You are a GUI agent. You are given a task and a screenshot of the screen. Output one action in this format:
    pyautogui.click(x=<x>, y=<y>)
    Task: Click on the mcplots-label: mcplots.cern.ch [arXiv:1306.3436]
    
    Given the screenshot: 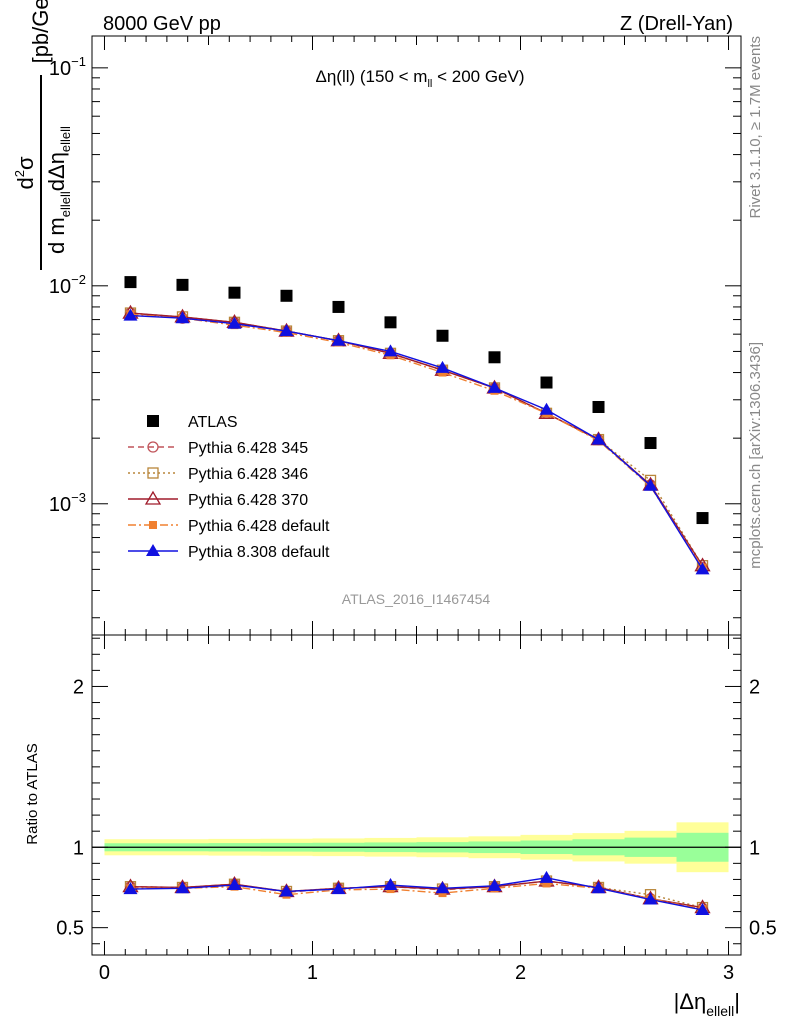 What is the action you would take?
    pyautogui.click(x=755, y=455)
    